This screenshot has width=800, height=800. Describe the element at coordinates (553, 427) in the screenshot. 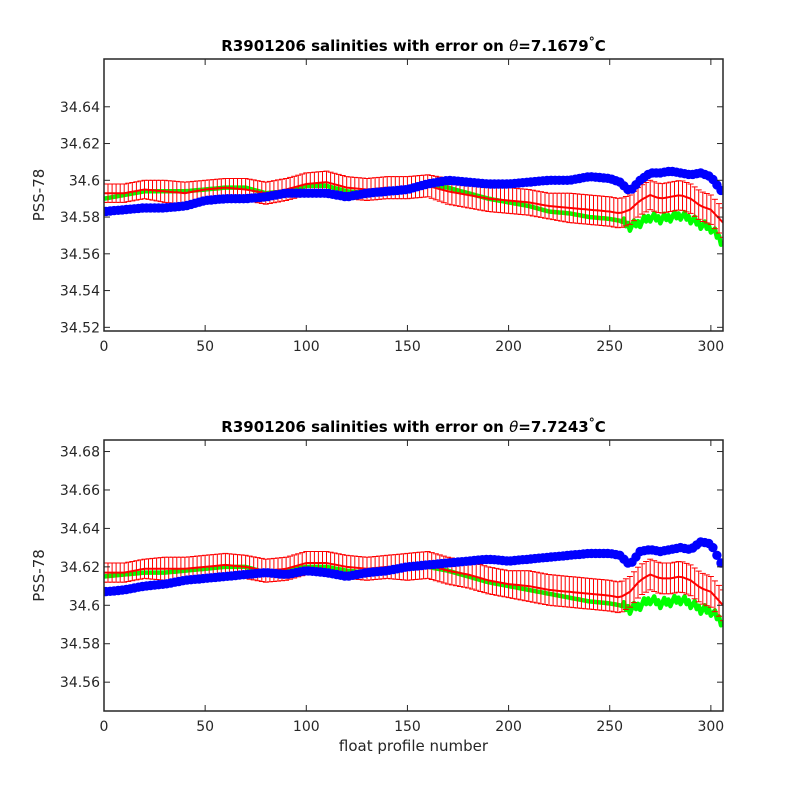

I see `title-value: =7.7243` at that location.